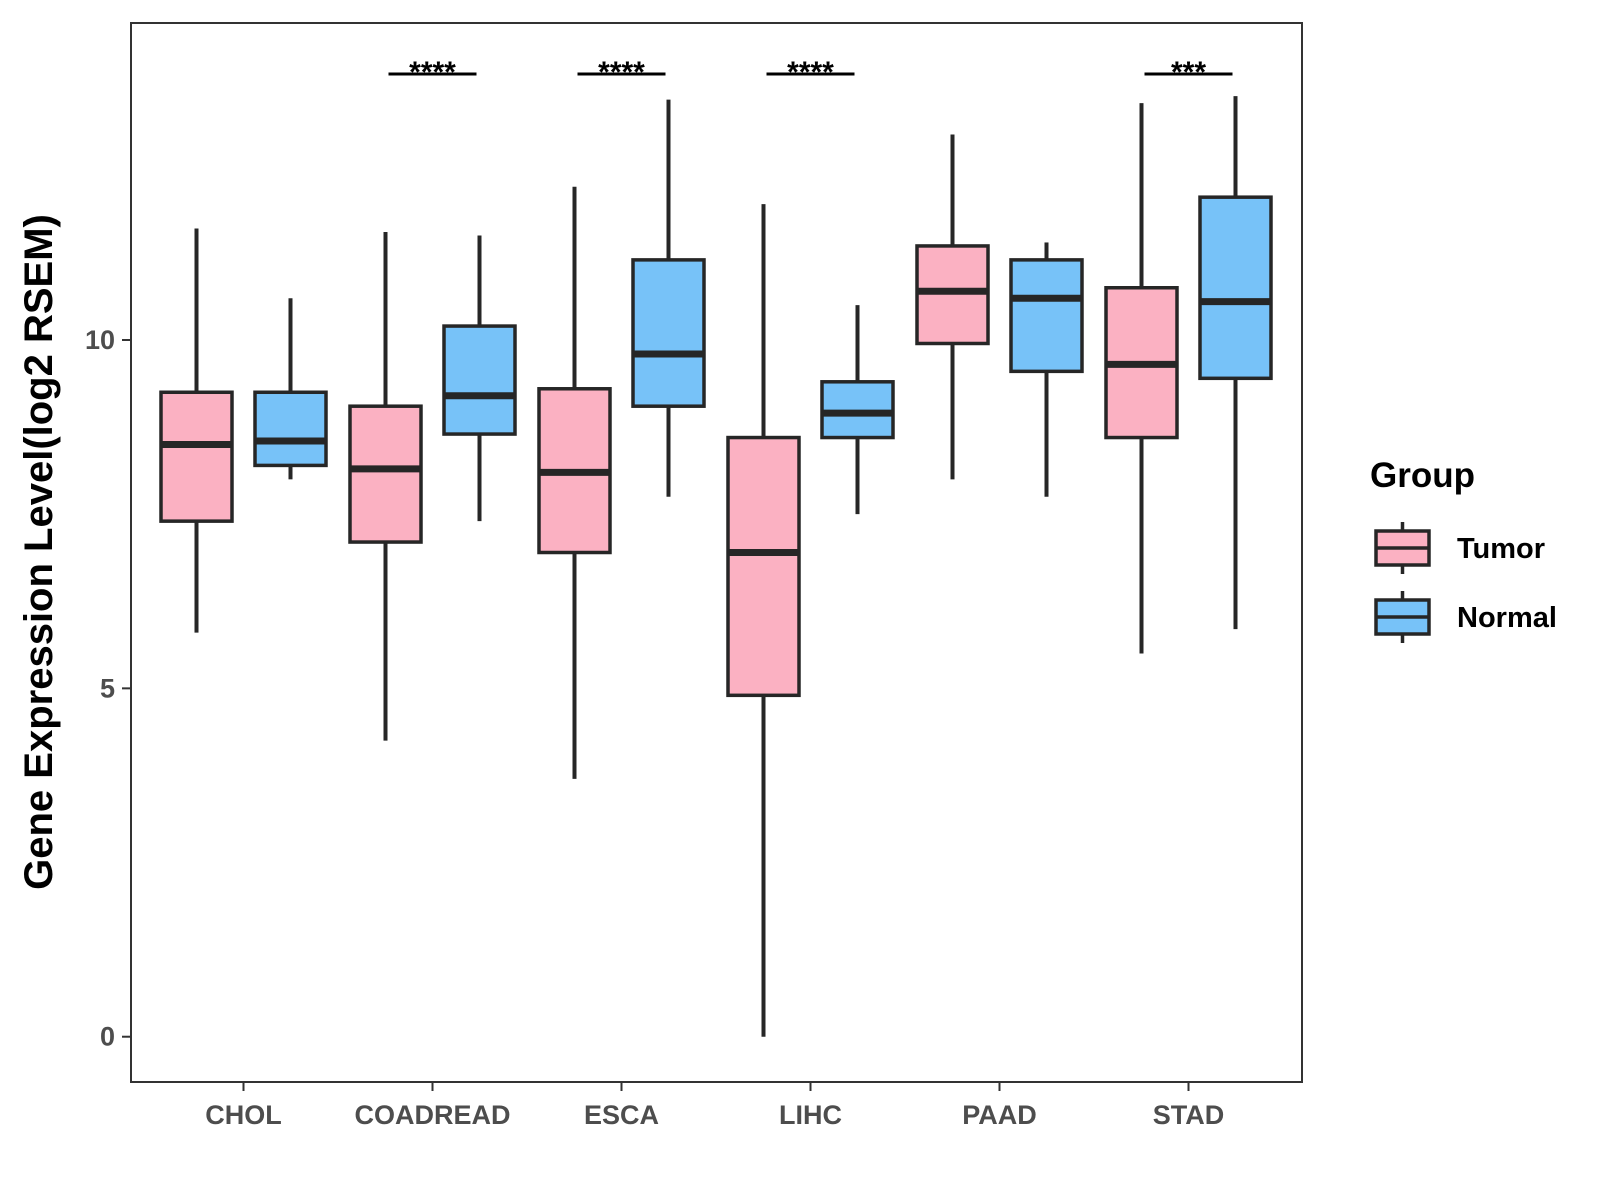 This screenshot has height=1200, width=1600. Describe the element at coordinates (1507, 618) in the screenshot. I see `legend-label: Normal` at that location.